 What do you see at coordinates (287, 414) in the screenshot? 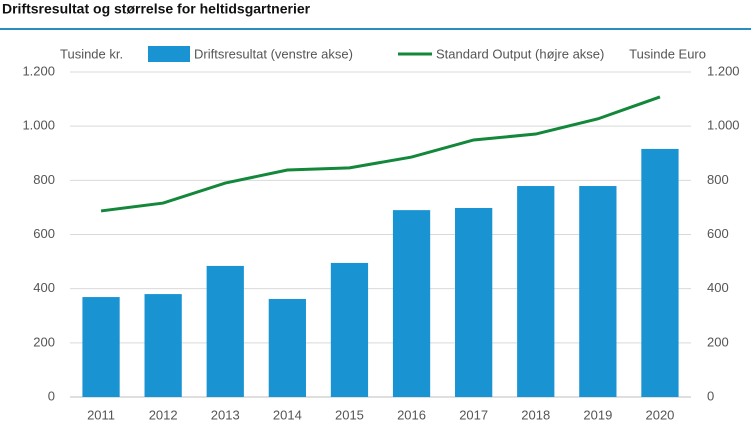
I see `x-tick-label: 2014` at bounding box center [287, 414].